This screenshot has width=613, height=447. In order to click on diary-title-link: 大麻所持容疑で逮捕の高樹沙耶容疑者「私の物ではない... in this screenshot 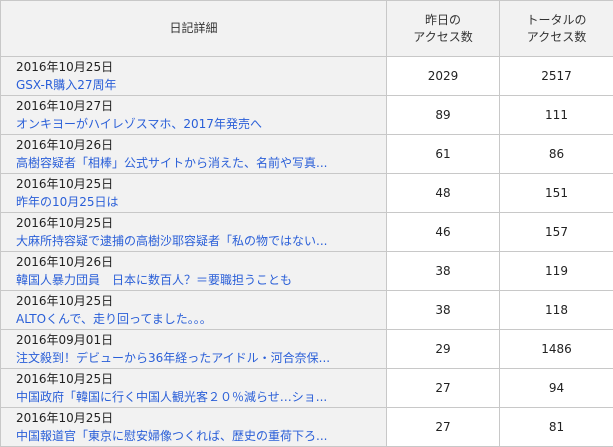, I will do `click(197, 241)`.